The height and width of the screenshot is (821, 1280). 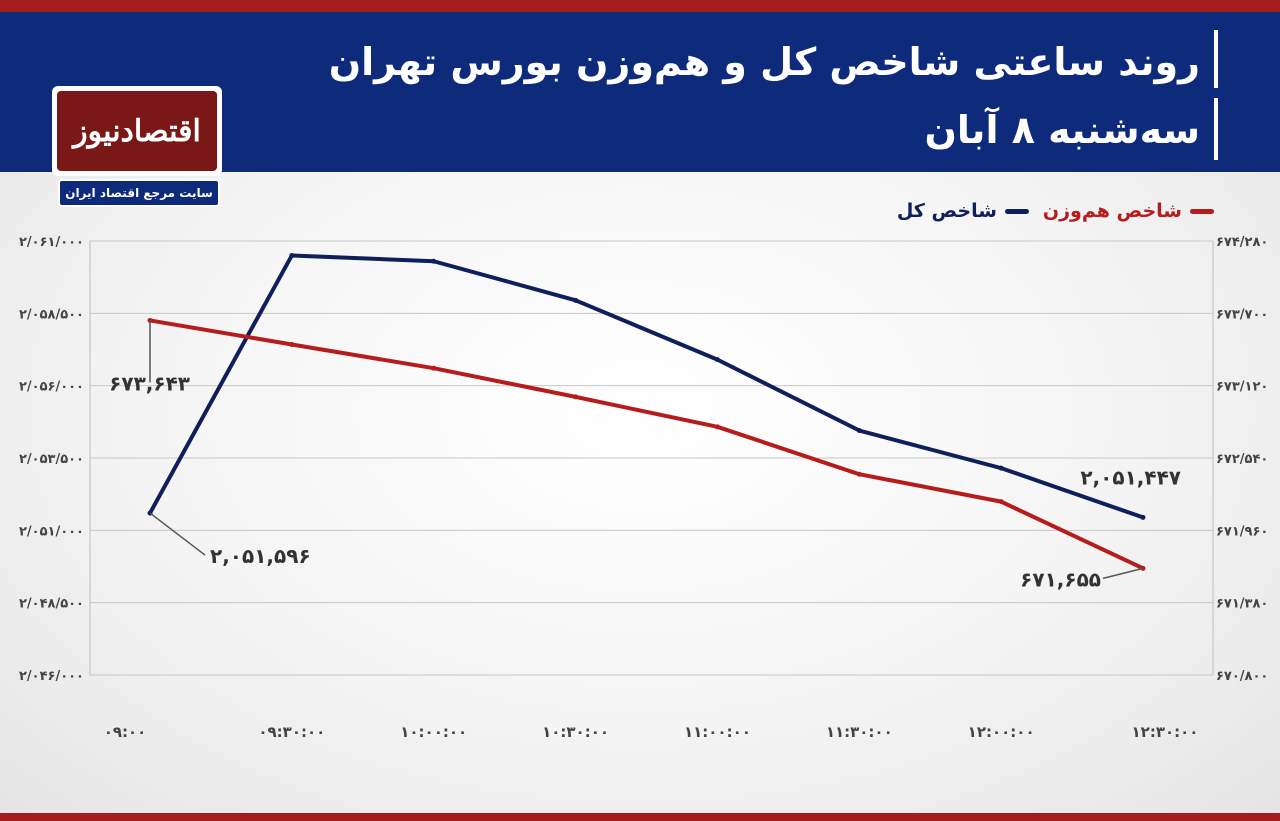 What do you see at coordinates (291, 732) in the screenshot?
I see `x-axis-tick-label: ۰۹:۳۰:۰۰` at bounding box center [291, 732].